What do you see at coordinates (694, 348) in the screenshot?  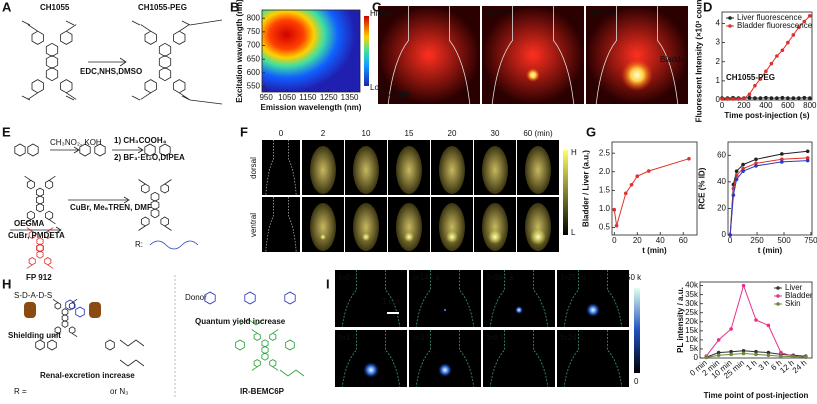 I see `y-tick-label: 5k` at bounding box center [694, 348].